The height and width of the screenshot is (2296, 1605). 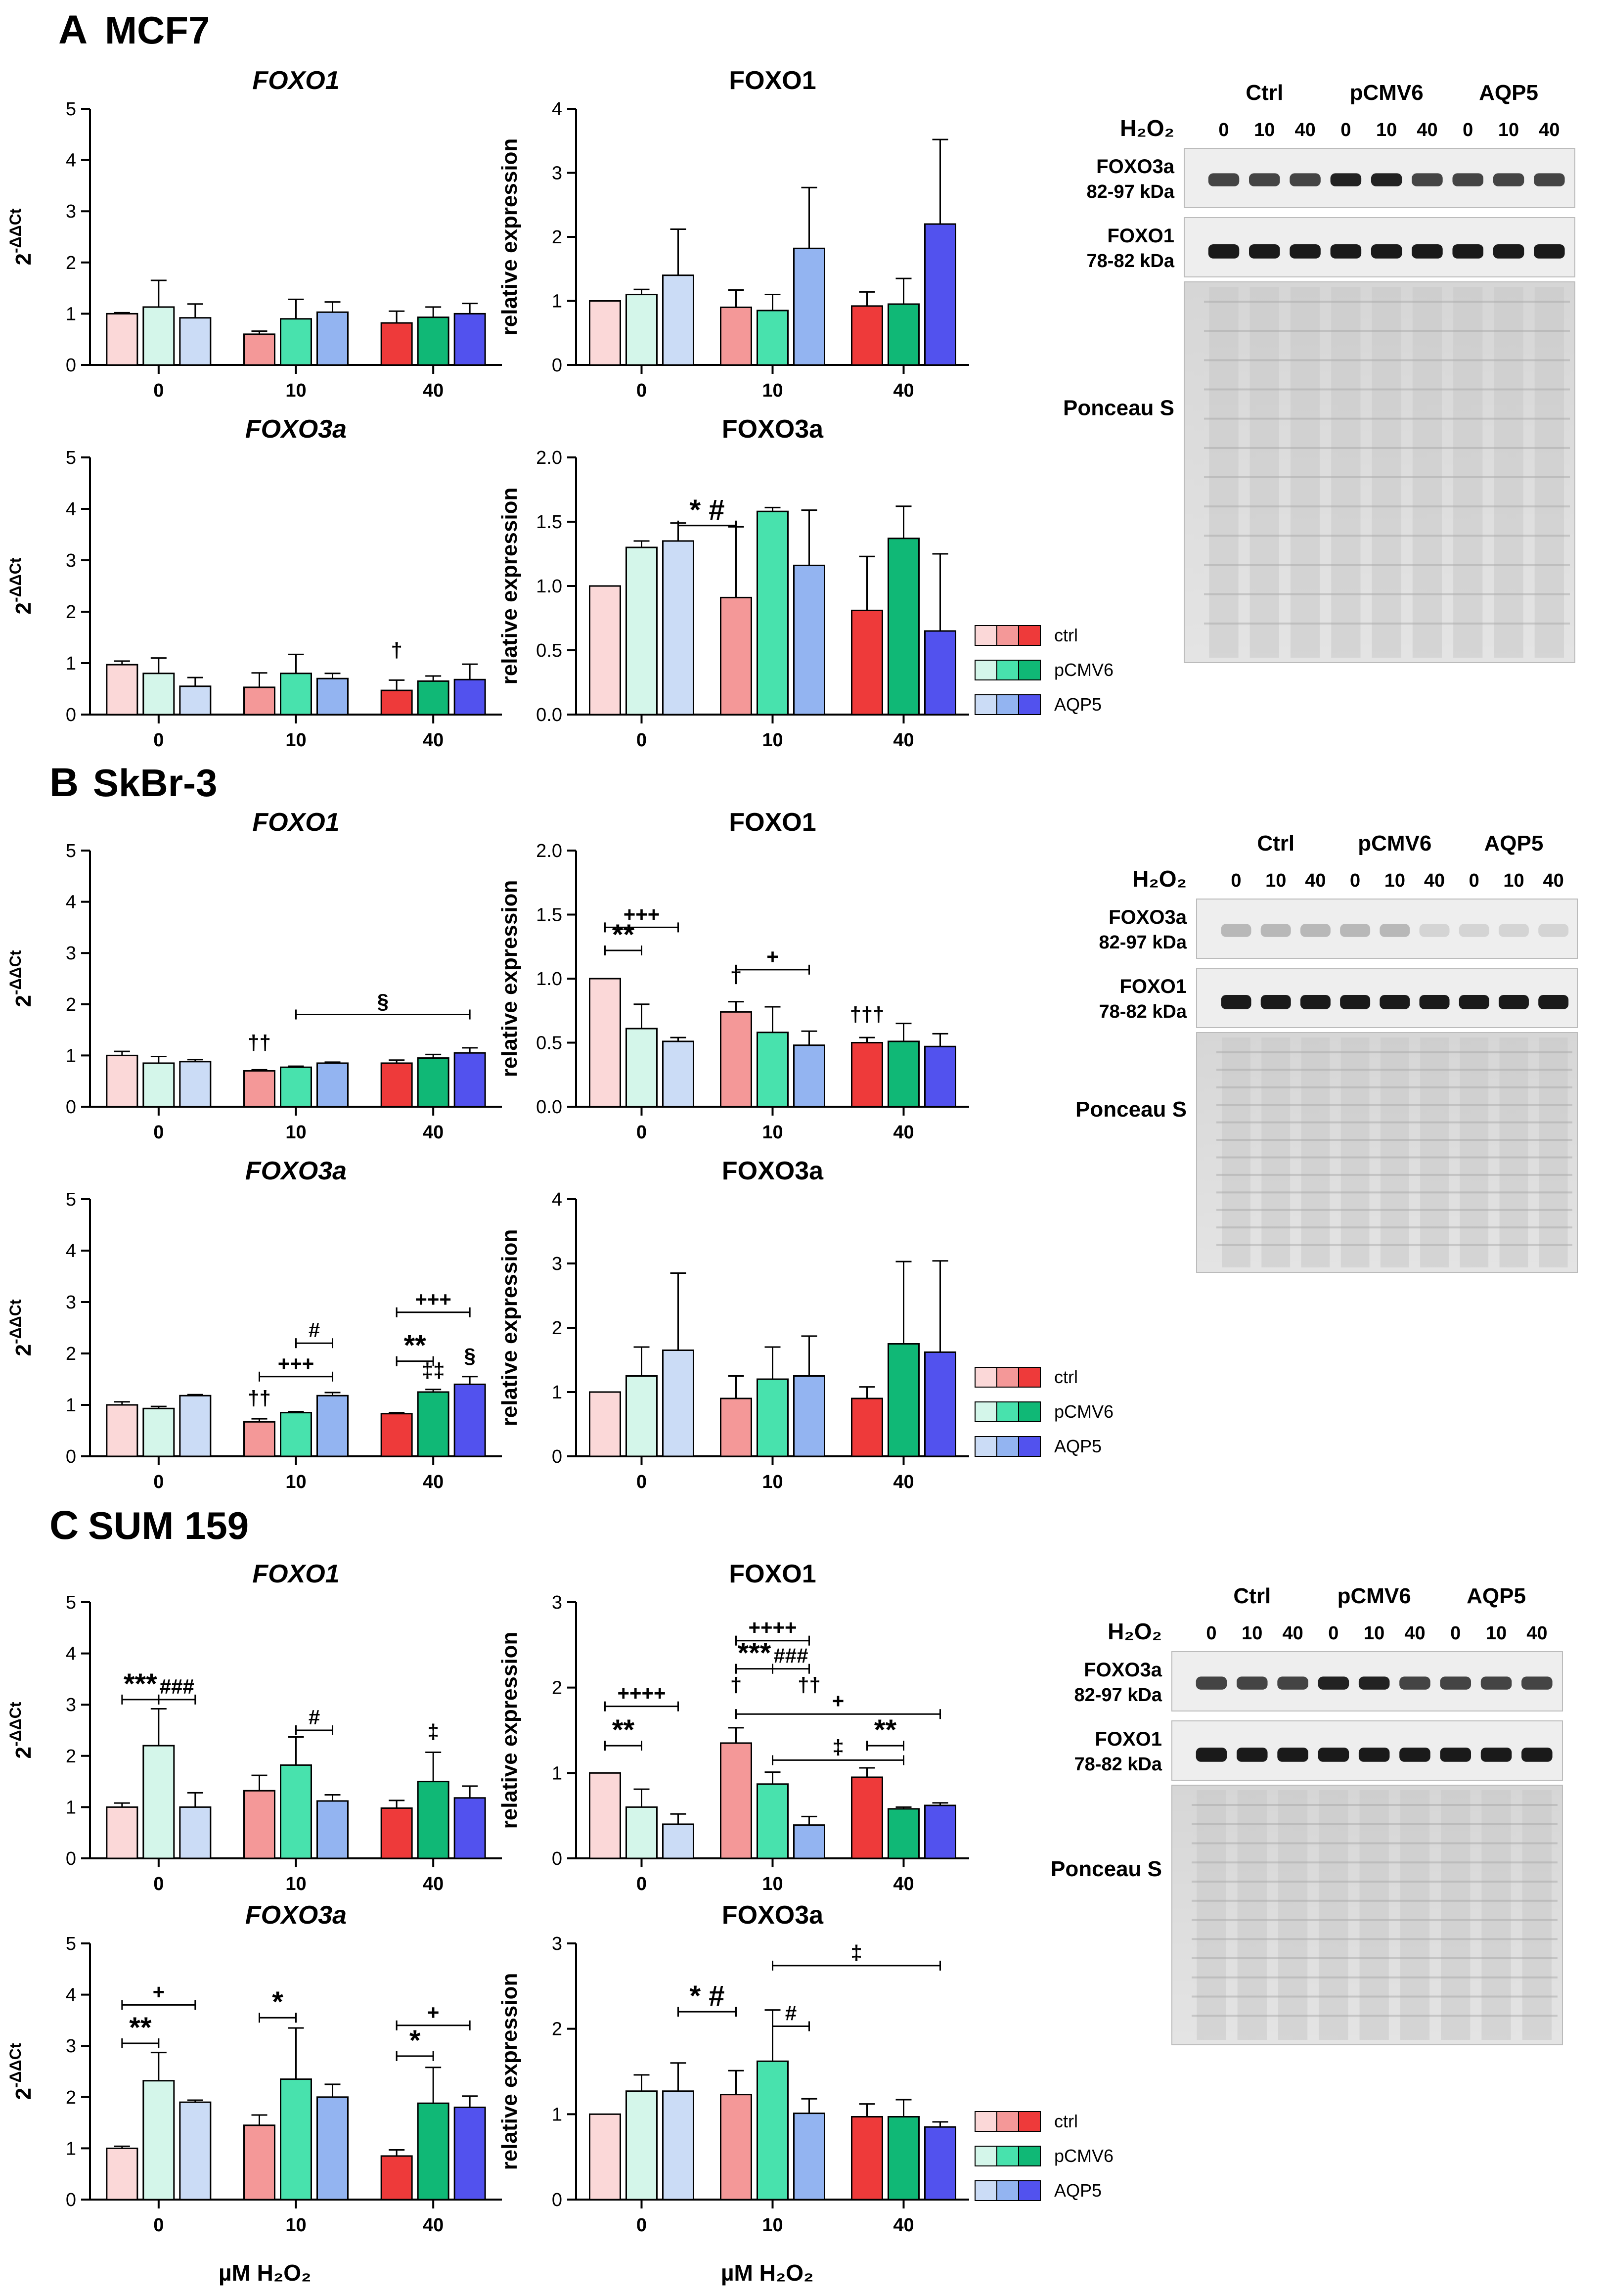 What do you see at coordinates (1135, 167) in the screenshot?
I see `wb-foxo3a-label: FOXO3a` at bounding box center [1135, 167].